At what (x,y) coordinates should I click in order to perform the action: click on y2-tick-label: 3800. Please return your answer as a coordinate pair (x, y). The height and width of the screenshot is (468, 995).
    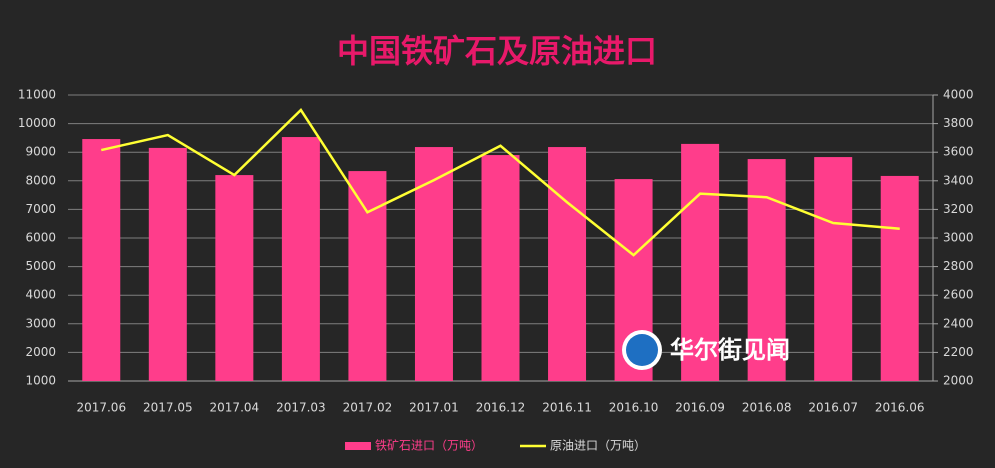
    Looking at the image, I should click on (958, 123).